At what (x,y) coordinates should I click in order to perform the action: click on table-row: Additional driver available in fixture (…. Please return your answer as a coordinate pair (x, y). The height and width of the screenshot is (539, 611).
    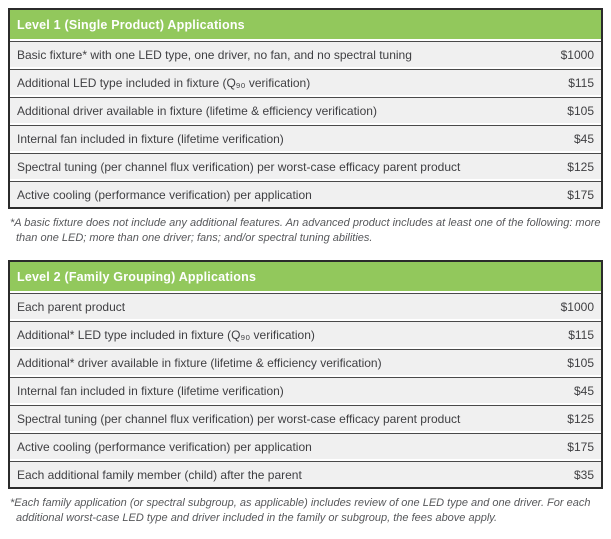
    Looking at the image, I should click on (305, 110).